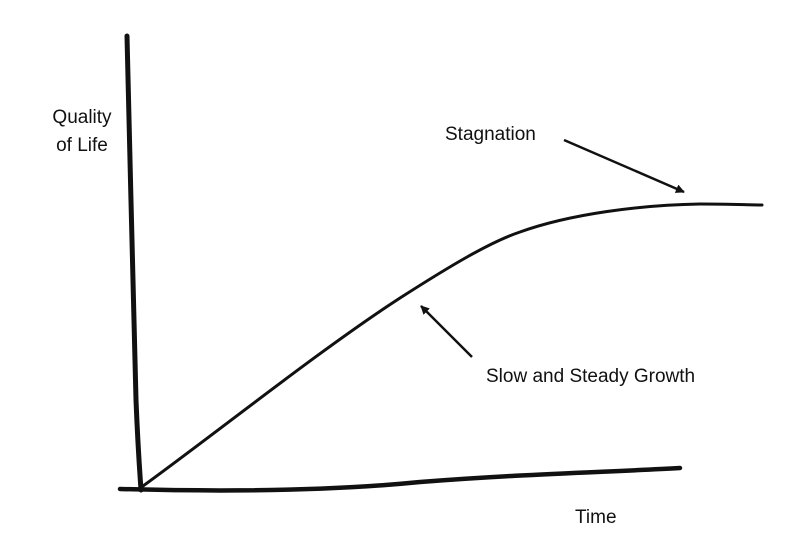  I want to click on y-axis-label-line1: Quality, so click(82, 117).